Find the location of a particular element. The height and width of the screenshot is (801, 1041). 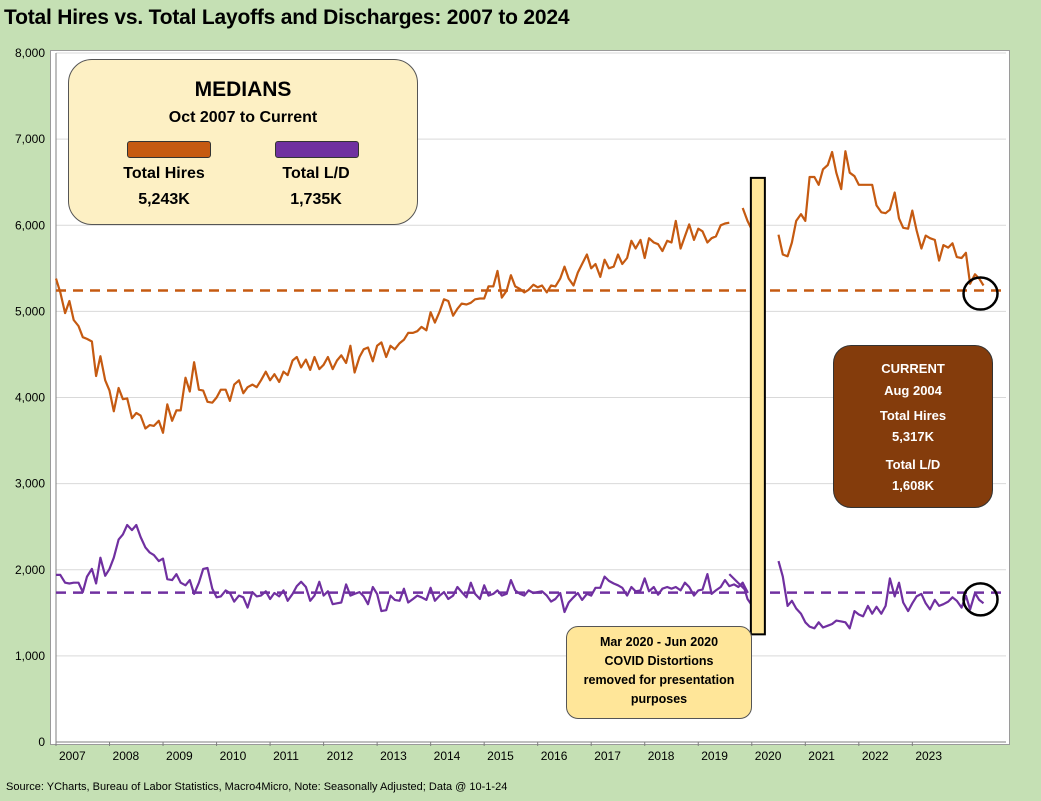

current-hires-marker is located at coordinates (980, 293).